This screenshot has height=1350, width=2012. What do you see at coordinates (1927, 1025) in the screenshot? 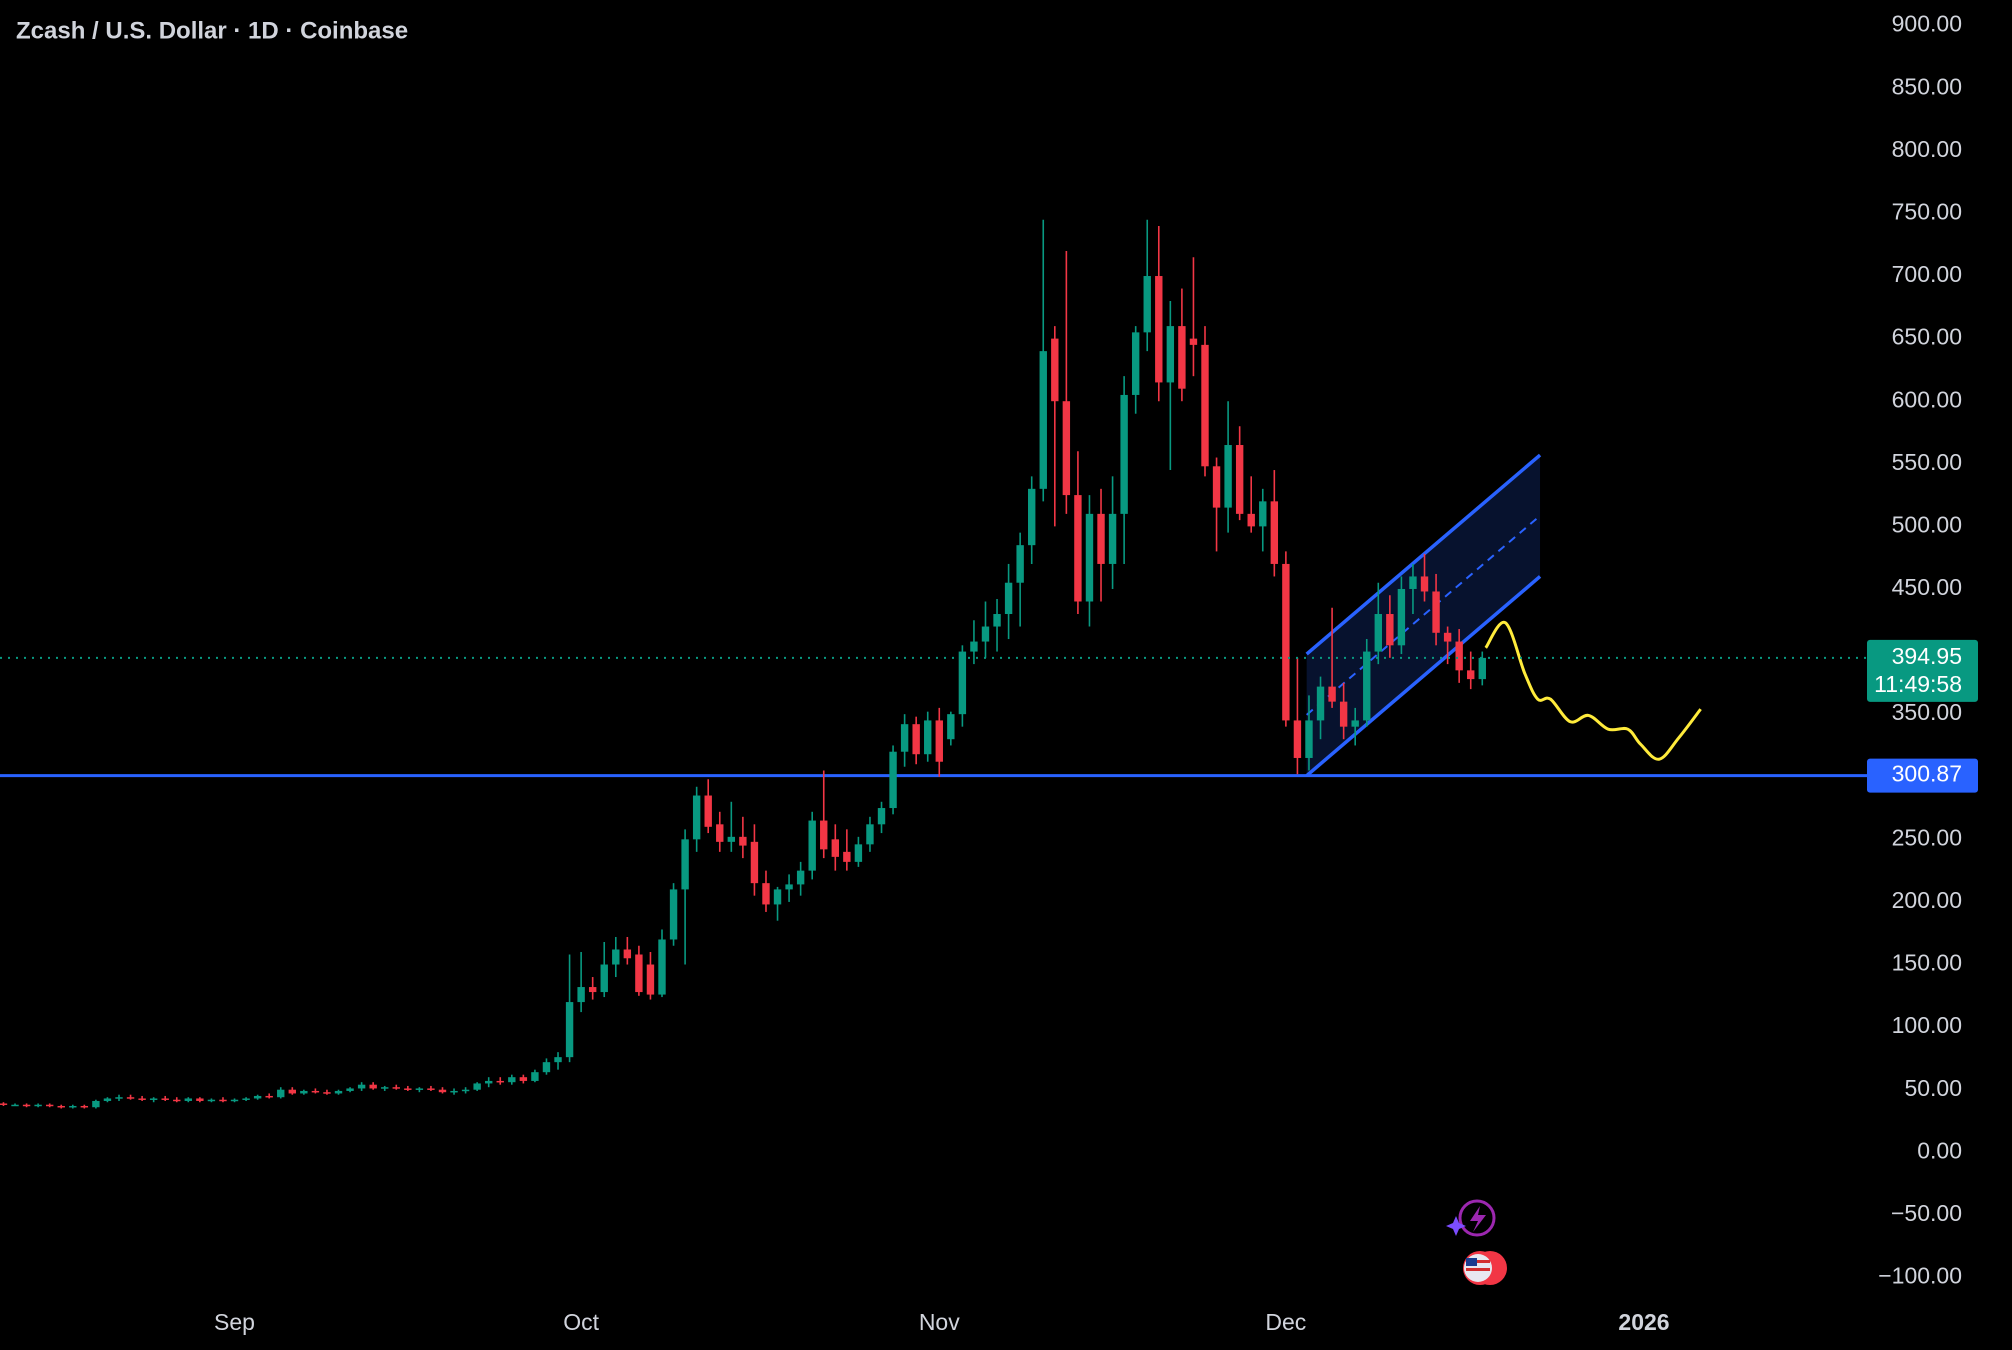
I see `y-tick-label: 100.00` at bounding box center [1927, 1025].